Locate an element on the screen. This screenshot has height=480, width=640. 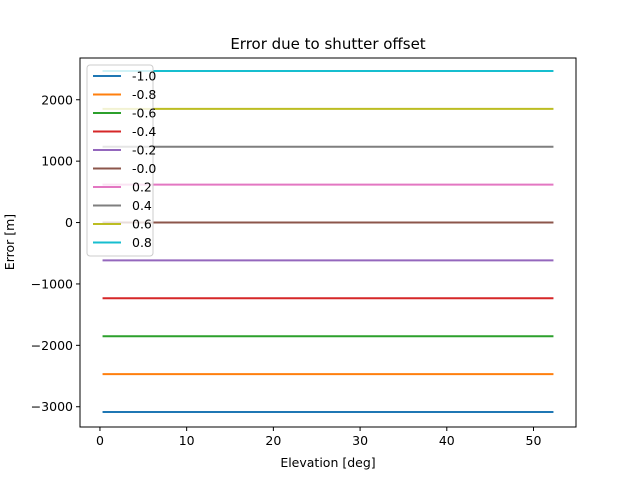
x-tick-label: 10 is located at coordinates (187, 440).